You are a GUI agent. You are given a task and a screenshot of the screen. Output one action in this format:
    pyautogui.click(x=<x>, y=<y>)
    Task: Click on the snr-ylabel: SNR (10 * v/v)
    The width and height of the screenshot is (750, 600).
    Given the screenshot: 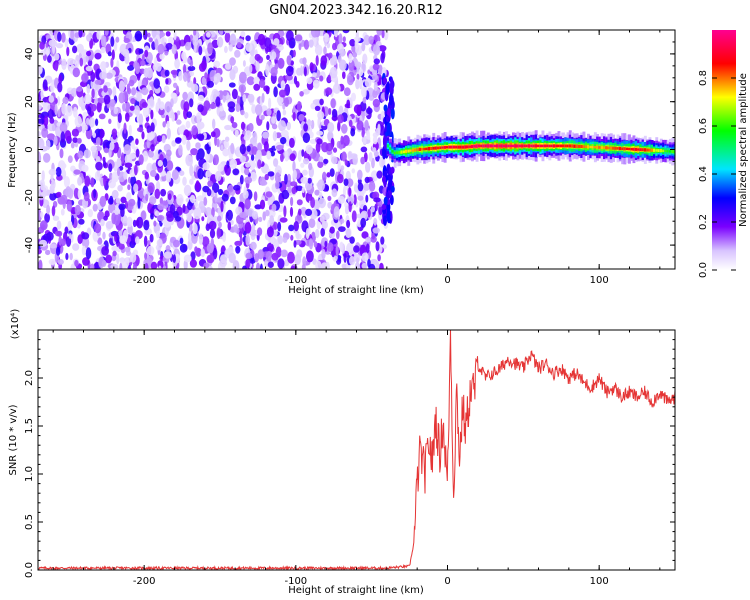 What is the action you would take?
    pyautogui.click(x=13, y=439)
    